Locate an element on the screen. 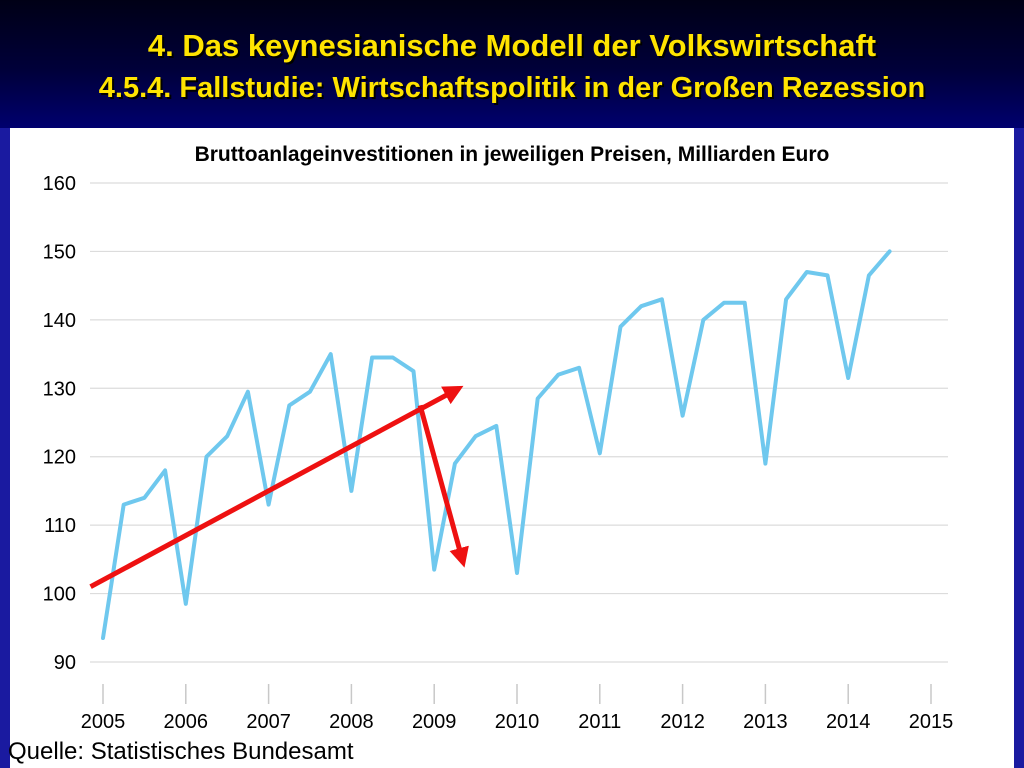 The height and width of the screenshot is (768, 1024). x-tick-label: 2010 is located at coordinates (517, 722).